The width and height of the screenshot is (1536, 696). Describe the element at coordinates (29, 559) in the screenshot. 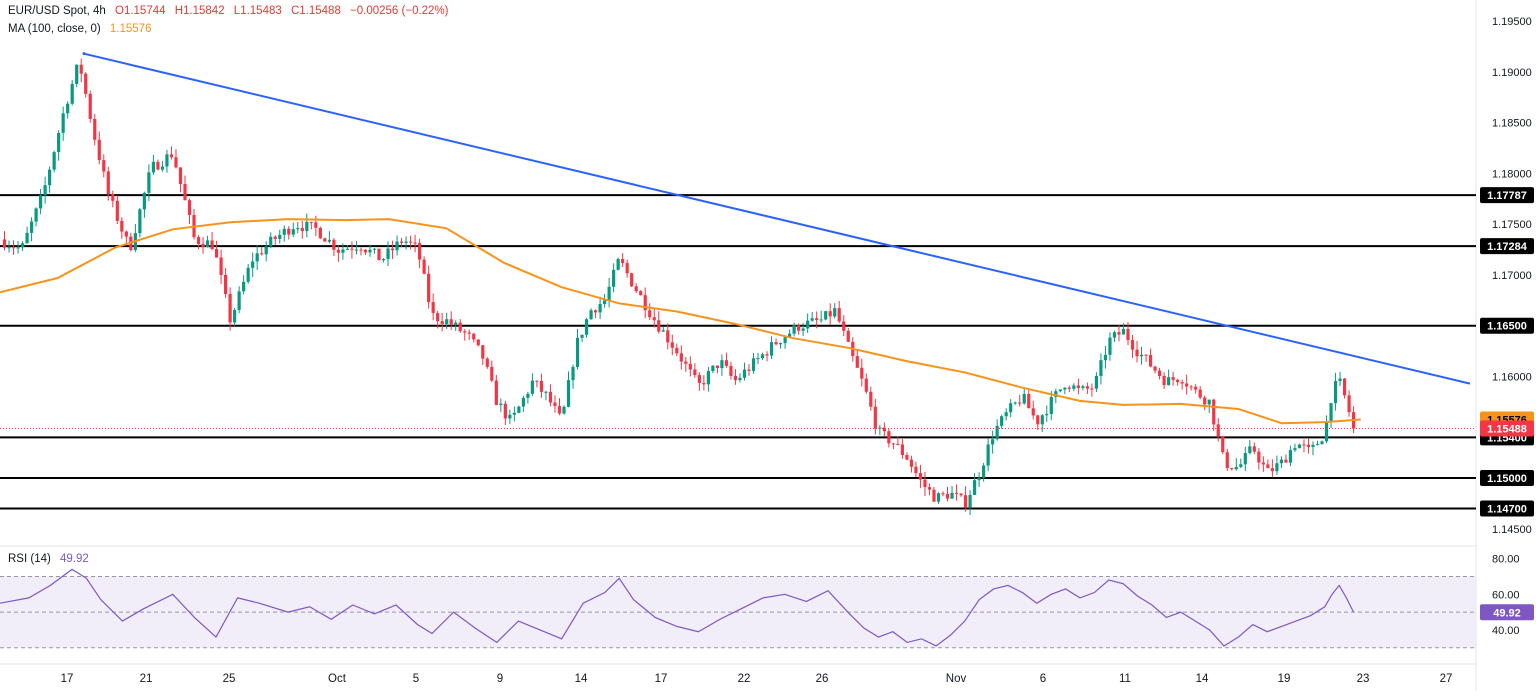

I see `rsi-label: RSI (14)` at that location.